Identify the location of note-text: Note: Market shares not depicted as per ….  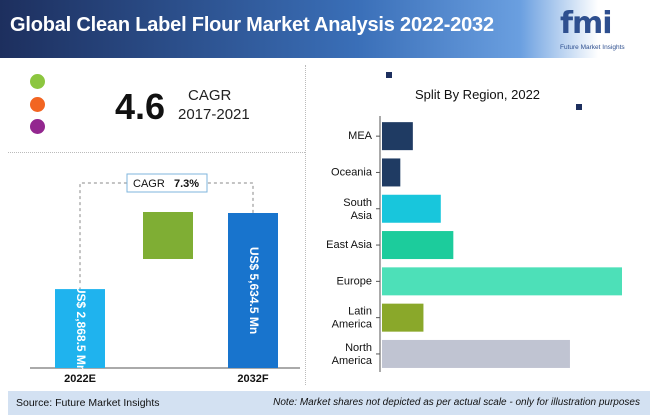
(456, 402).